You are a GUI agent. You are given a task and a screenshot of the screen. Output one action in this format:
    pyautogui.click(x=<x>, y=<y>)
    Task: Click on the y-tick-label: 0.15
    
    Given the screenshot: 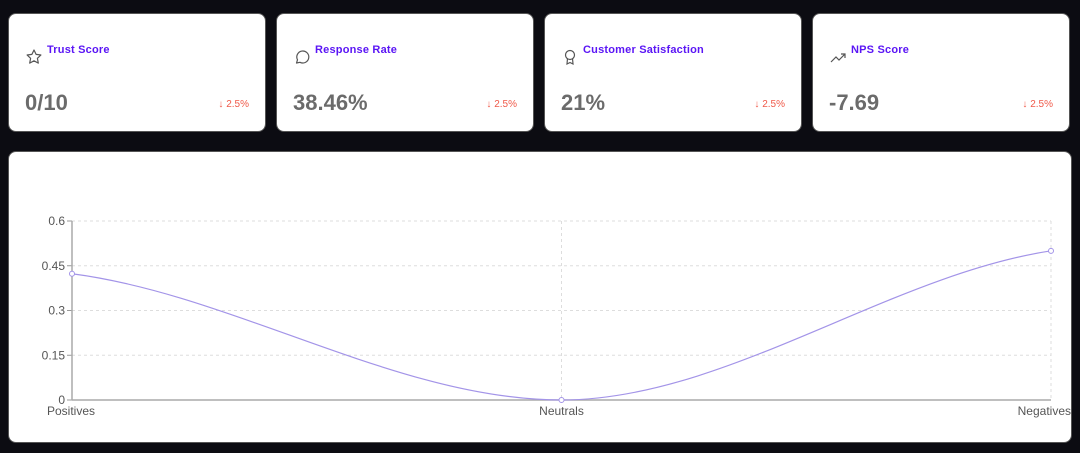 What is the action you would take?
    pyautogui.click(x=54, y=355)
    